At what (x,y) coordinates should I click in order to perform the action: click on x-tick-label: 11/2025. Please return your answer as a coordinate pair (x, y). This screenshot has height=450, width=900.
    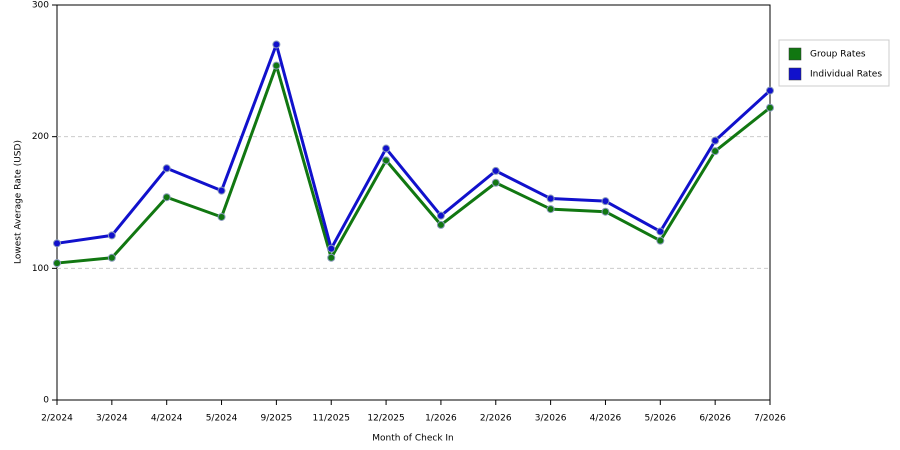
    Looking at the image, I should click on (331, 419).